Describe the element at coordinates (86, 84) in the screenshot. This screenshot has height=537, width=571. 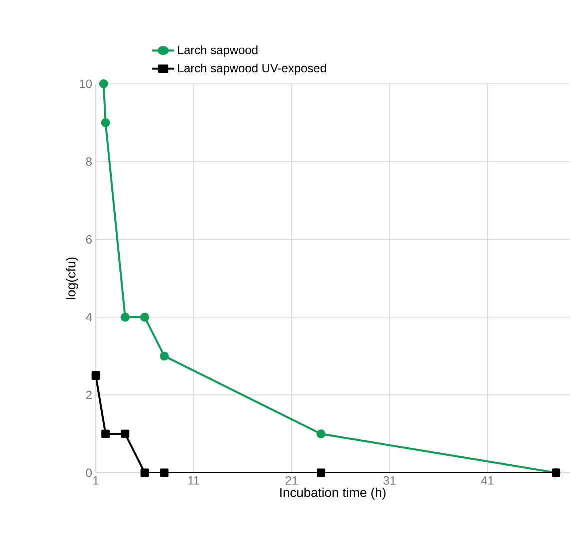
I see `y-tick-label: 10` at that location.